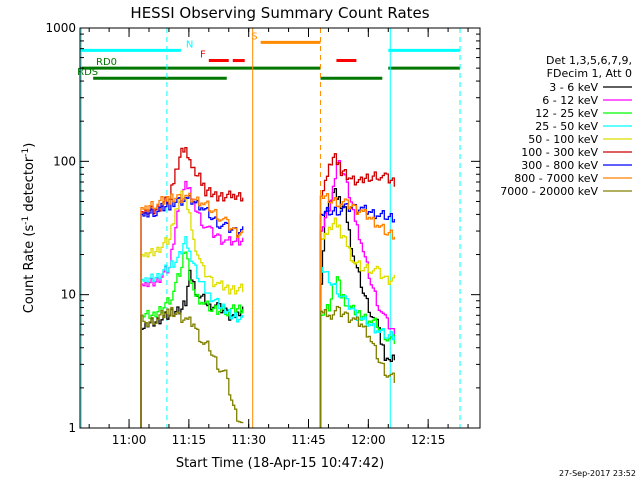 The width and height of the screenshot is (640, 480). I want to click on x-tick-label: 12:15, so click(428, 440).